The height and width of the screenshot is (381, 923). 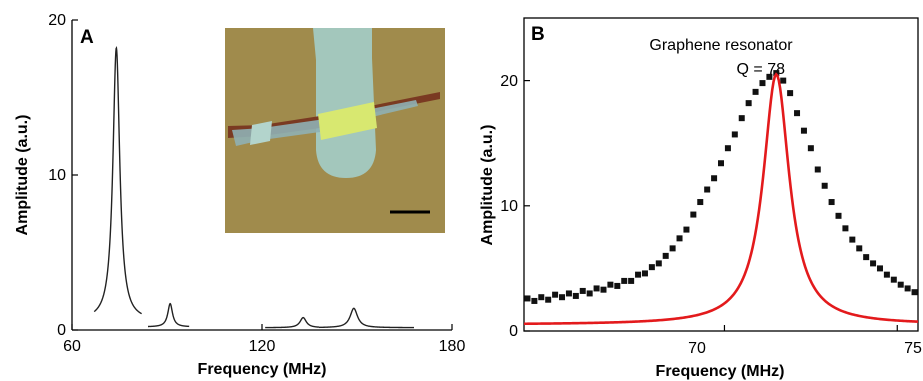 I want to click on a-x-tick-120: 120, so click(x=262, y=346).